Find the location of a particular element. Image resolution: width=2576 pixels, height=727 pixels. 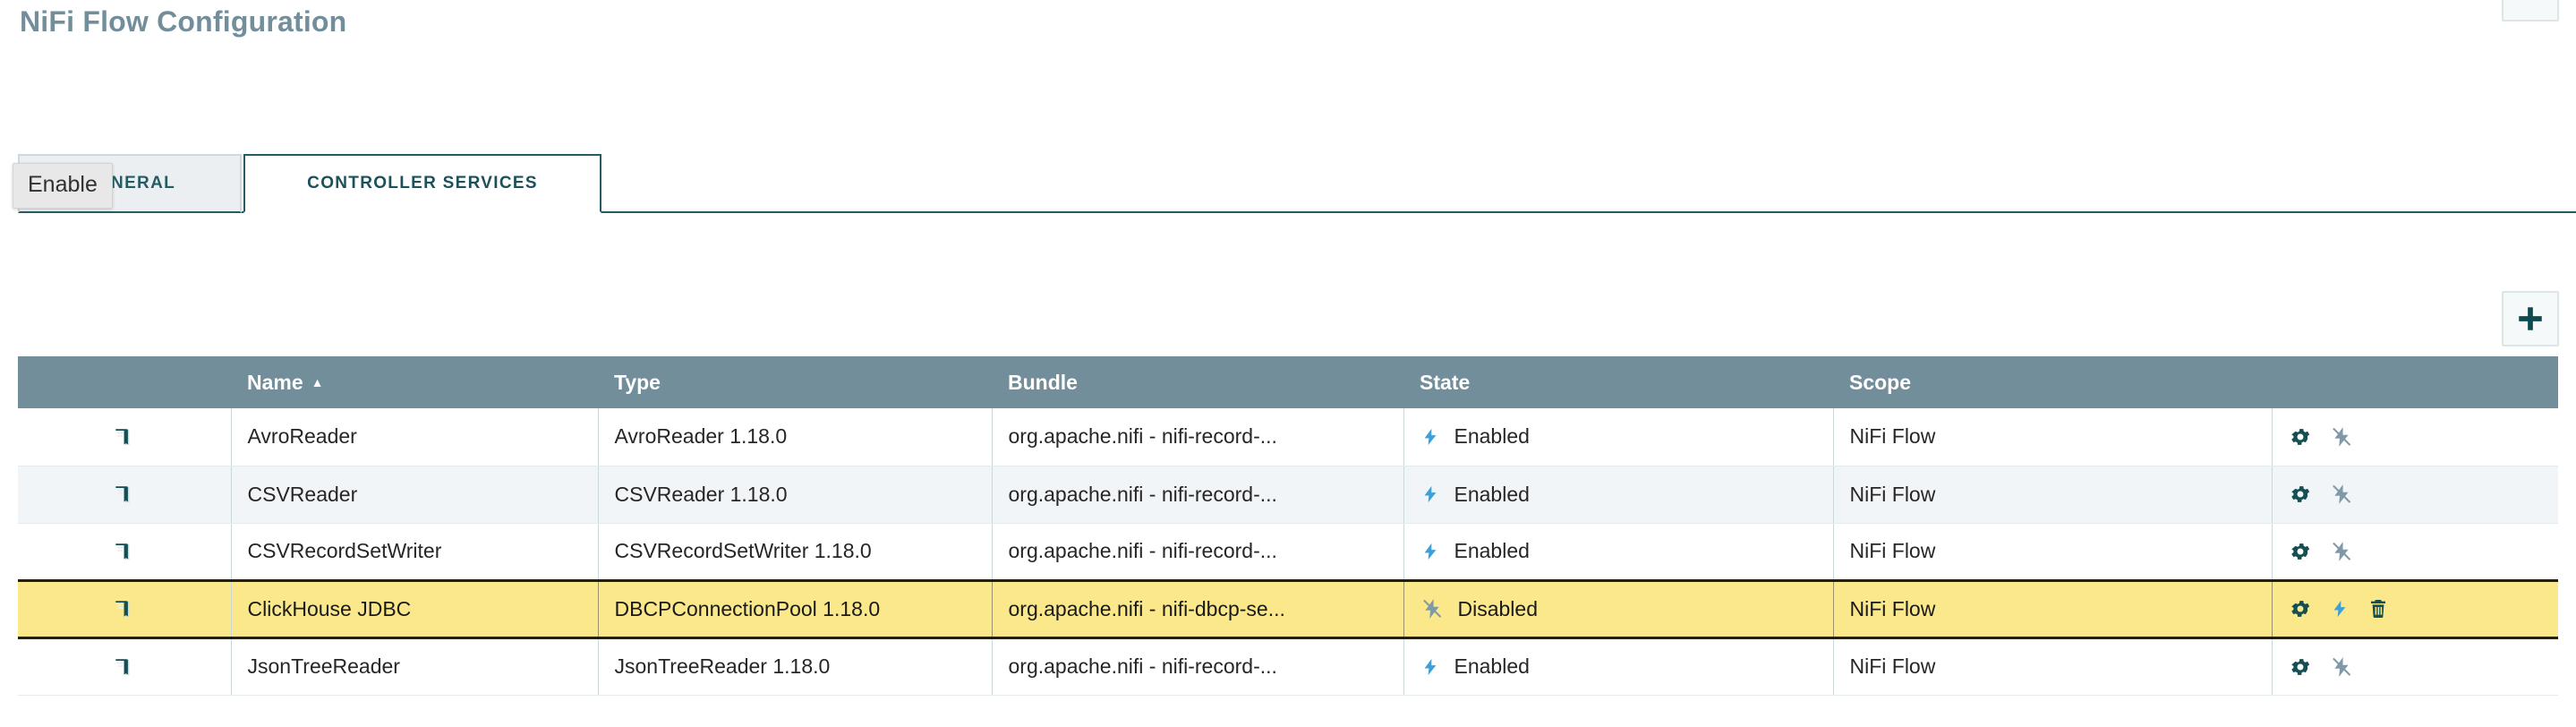

tab-bar: GENERAL CONTROLLER SERVICES is located at coordinates (1288, 183).